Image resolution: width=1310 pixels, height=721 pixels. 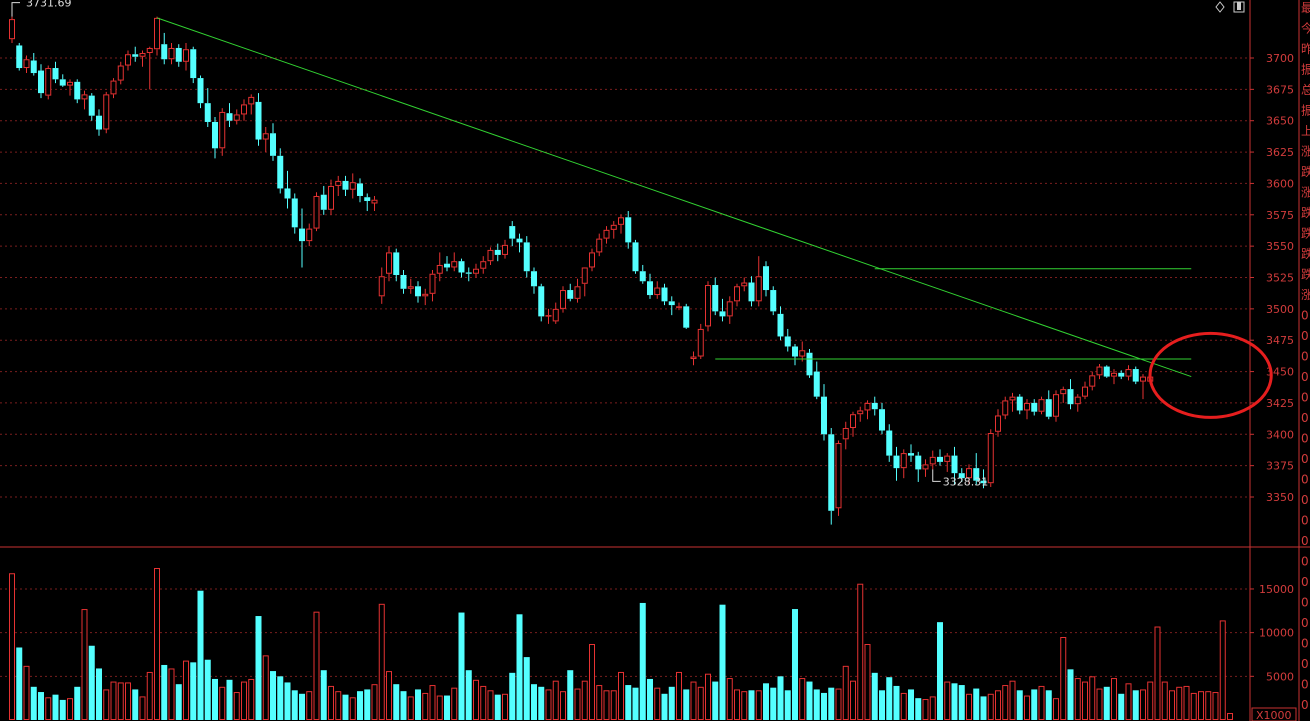 I want to click on price-tick-label: 3675, so click(x=1280, y=89).